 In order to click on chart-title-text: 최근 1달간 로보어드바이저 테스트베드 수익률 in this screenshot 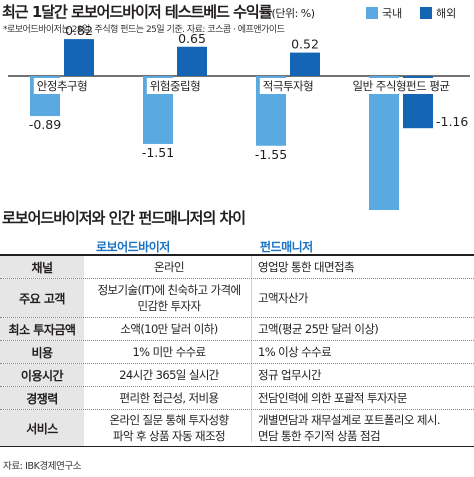, I will do `click(137, 12)`.